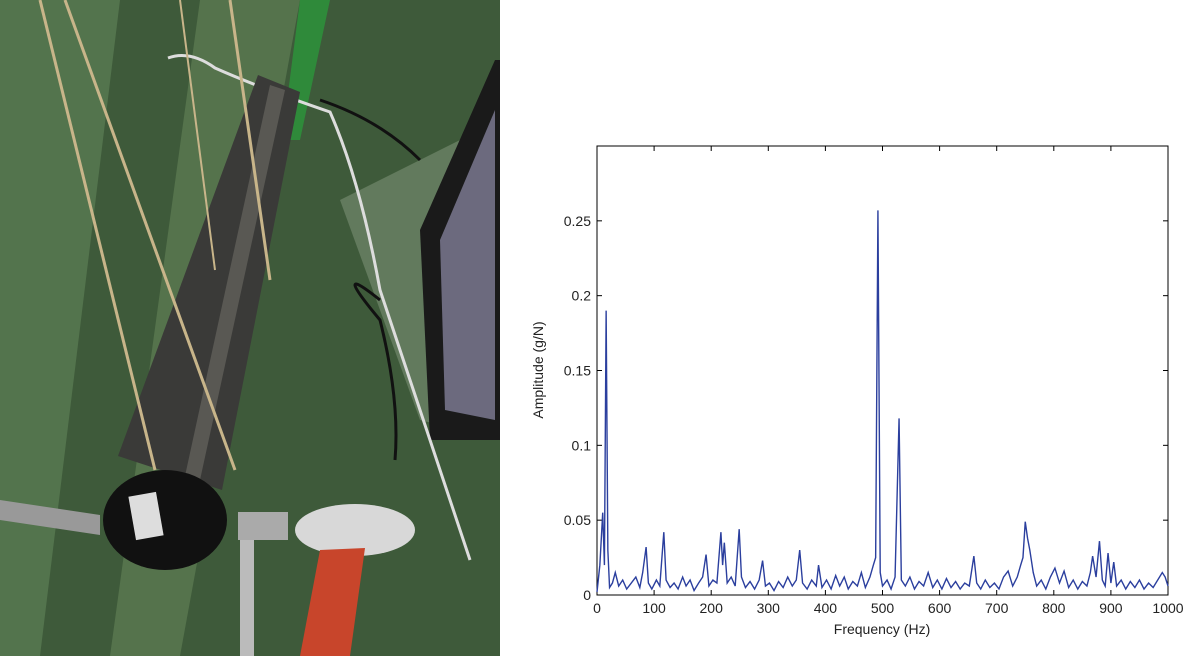 The height and width of the screenshot is (656, 1192). What do you see at coordinates (654, 608) in the screenshot?
I see `x-tick-label: 100` at bounding box center [654, 608].